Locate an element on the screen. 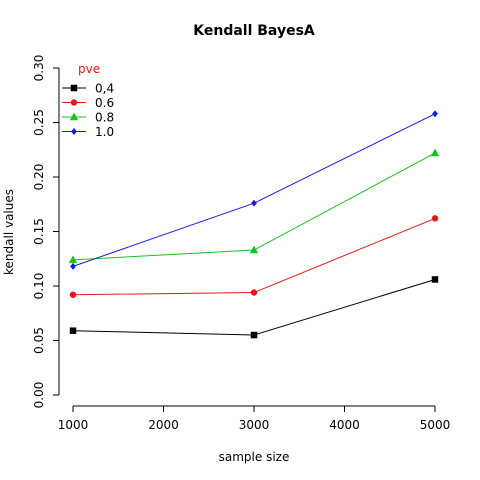  legend-item: 0.6 is located at coordinates (88, 103).